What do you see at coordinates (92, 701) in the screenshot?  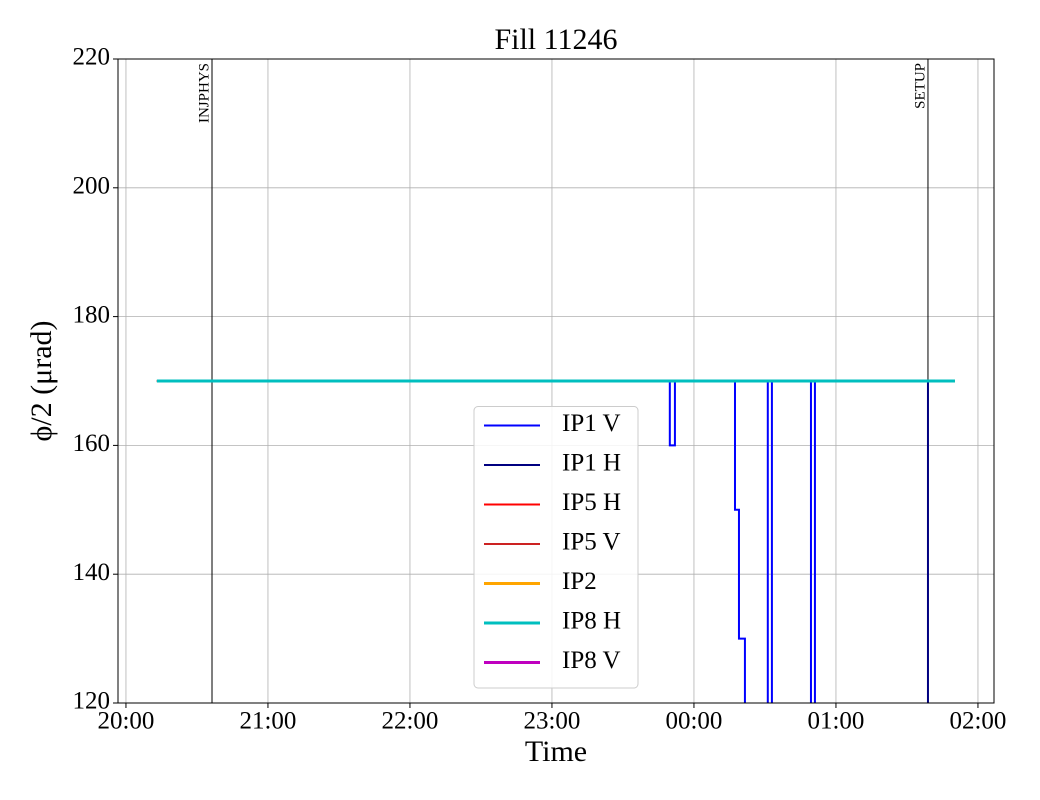 I see `y-tick-label: 120` at bounding box center [92, 701].